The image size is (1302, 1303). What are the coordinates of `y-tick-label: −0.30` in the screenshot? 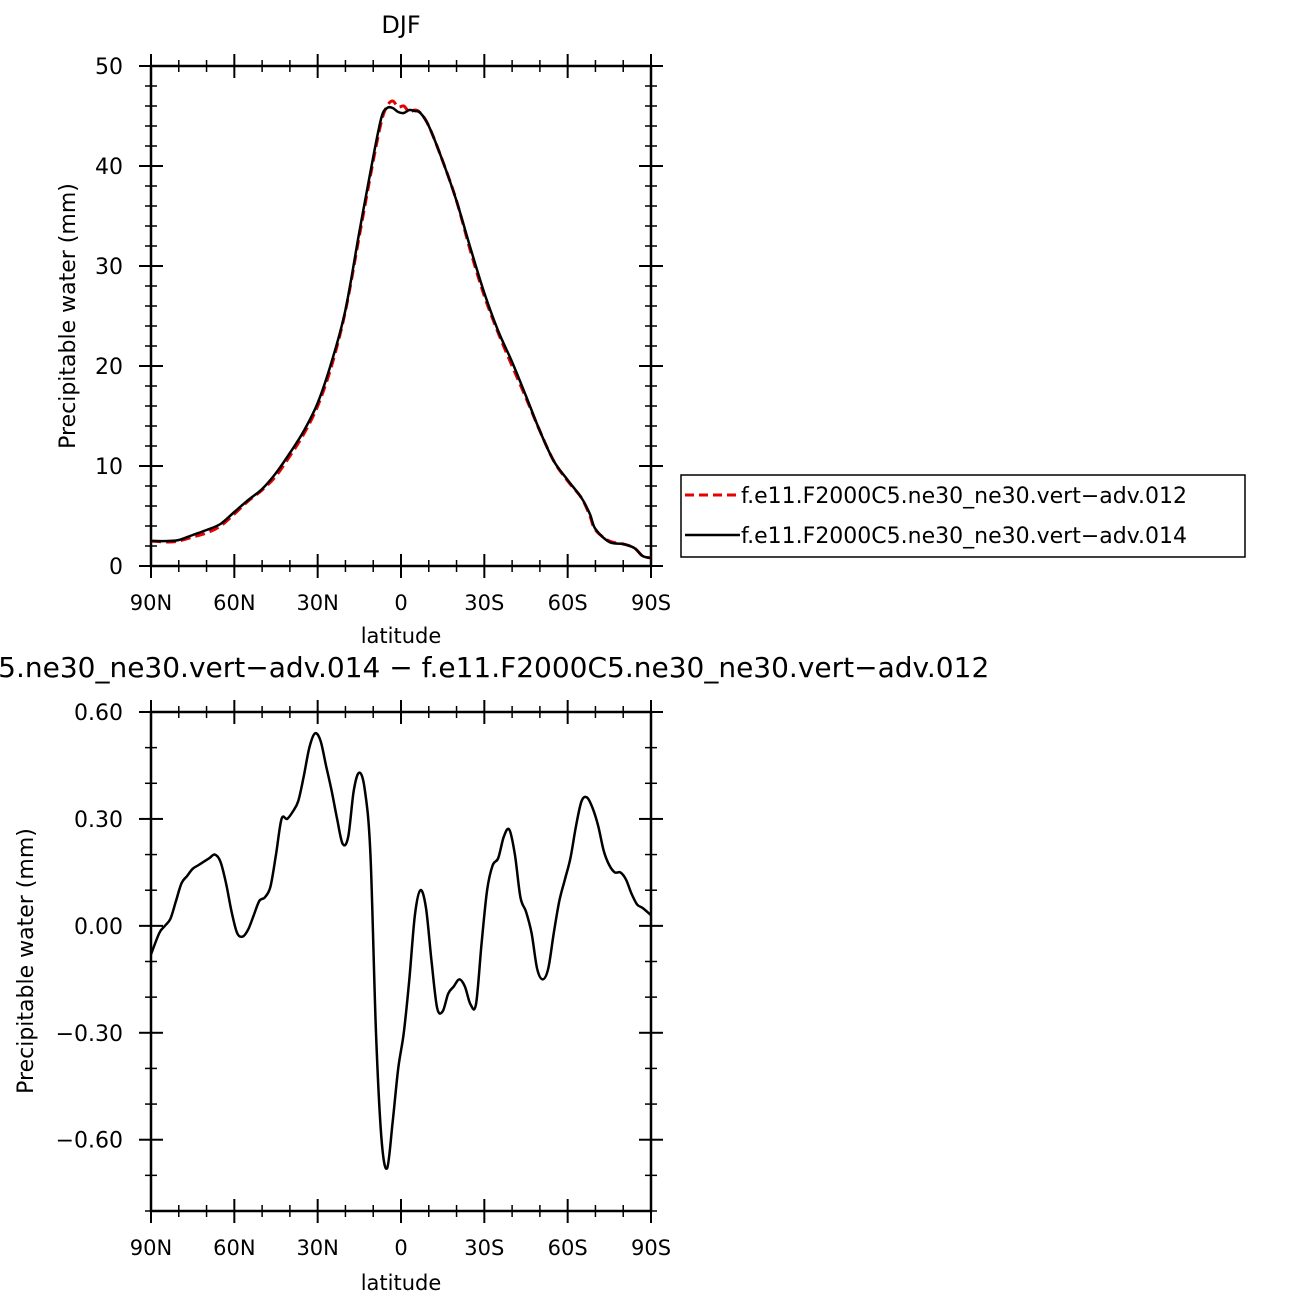 It's located at (89, 1034).